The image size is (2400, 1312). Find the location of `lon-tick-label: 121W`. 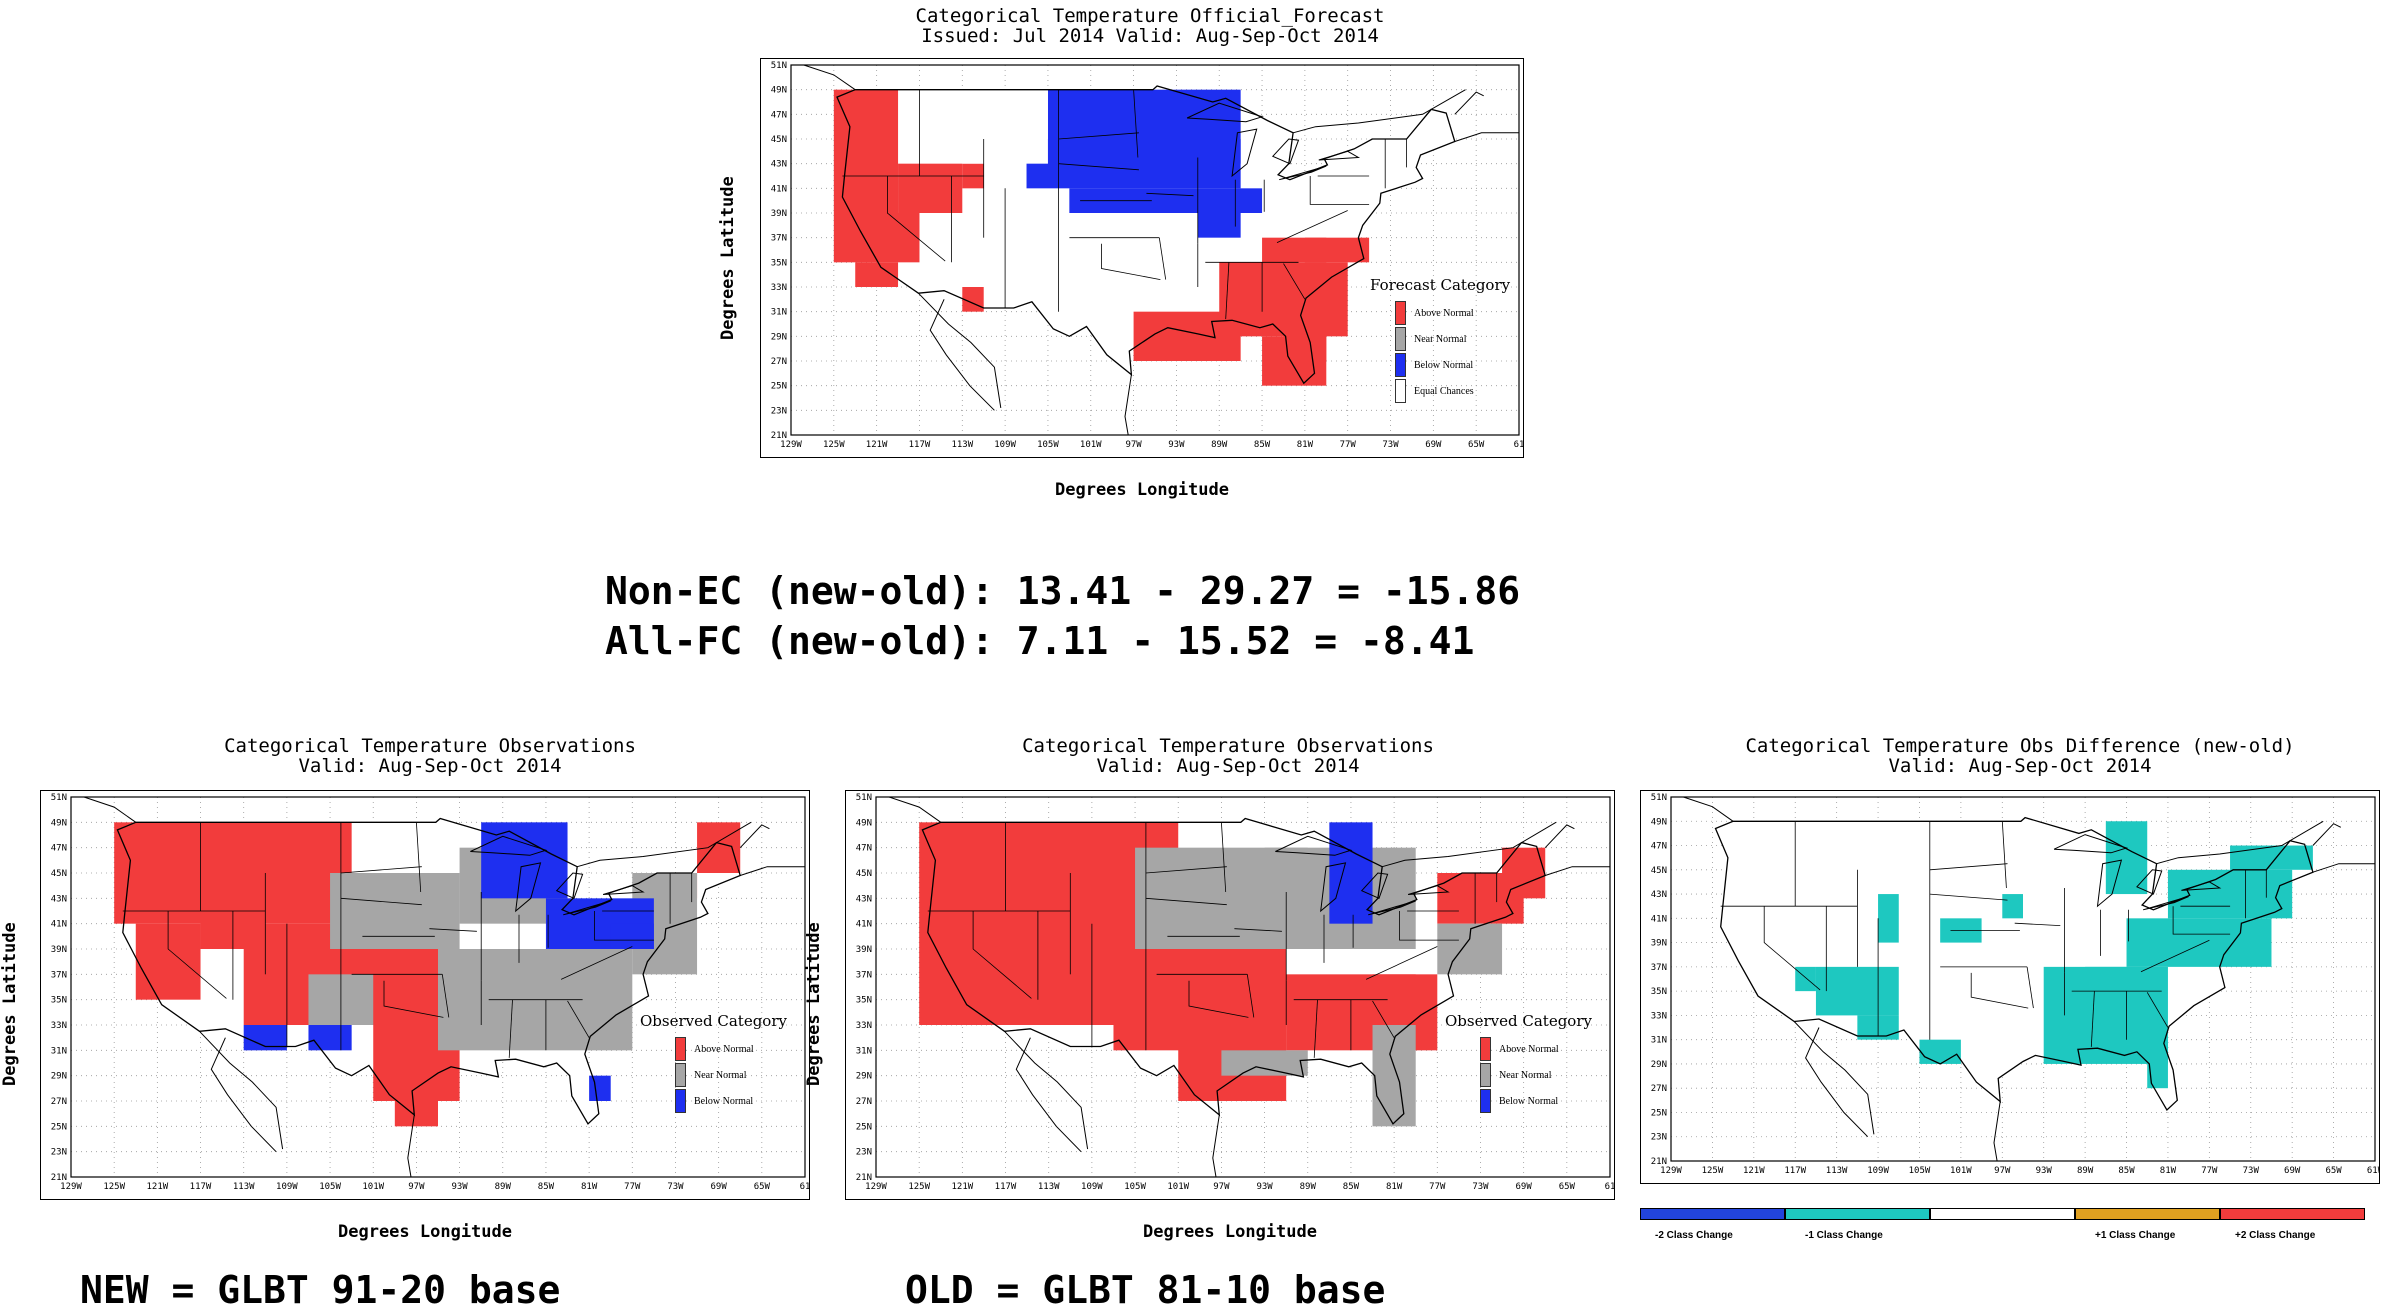

lon-tick-label: 121W is located at coordinates (158, 1187).